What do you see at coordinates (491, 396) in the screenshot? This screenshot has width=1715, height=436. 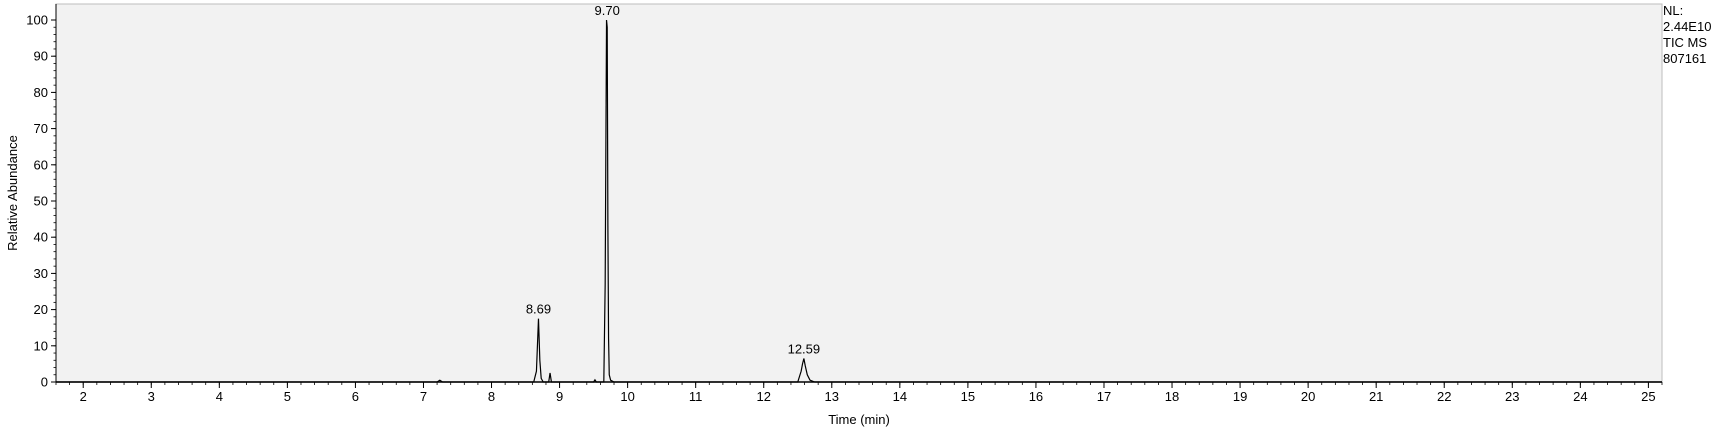 I see `x-tick-label: 8` at bounding box center [491, 396].